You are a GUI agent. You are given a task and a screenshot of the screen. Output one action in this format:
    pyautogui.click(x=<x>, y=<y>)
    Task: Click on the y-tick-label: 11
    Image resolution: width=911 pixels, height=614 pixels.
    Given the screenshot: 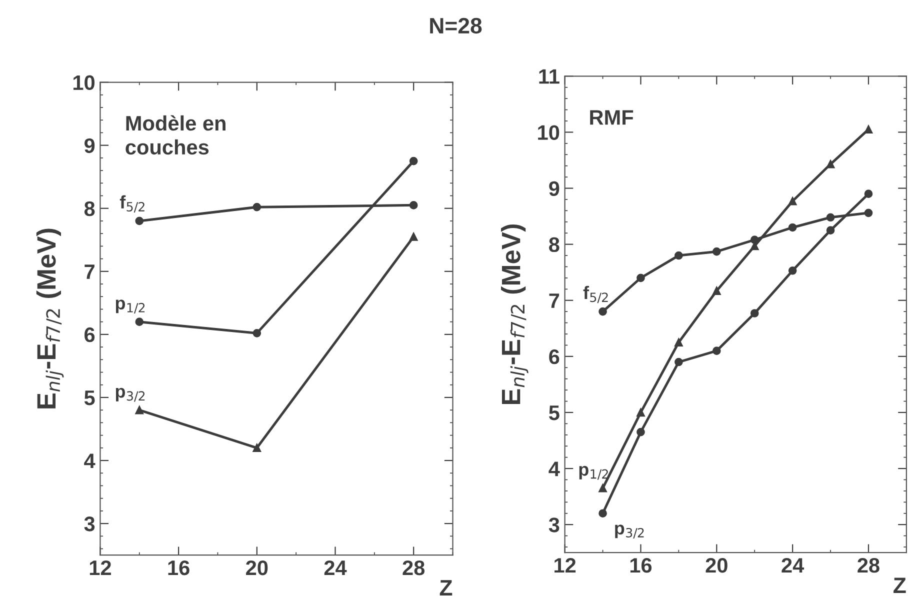 What is the action you would take?
    pyautogui.click(x=549, y=76)
    